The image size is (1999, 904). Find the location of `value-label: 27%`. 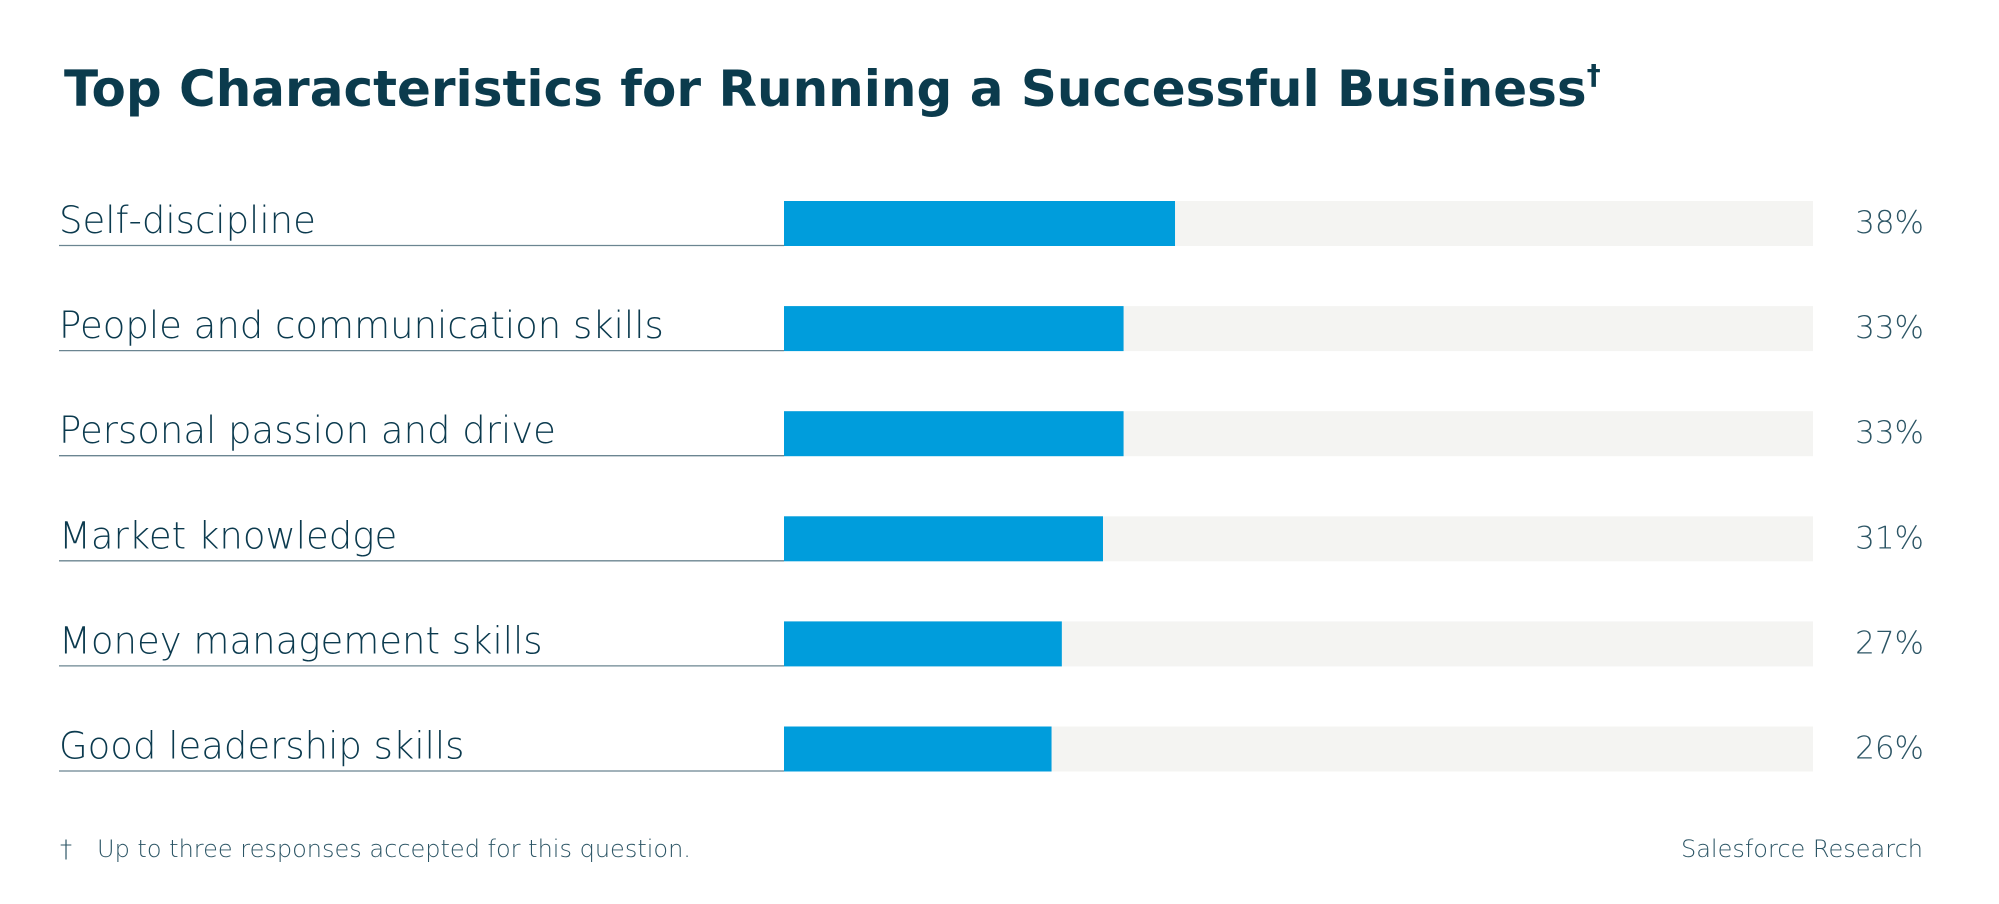

value-label: 27% is located at coordinates (1889, 643).